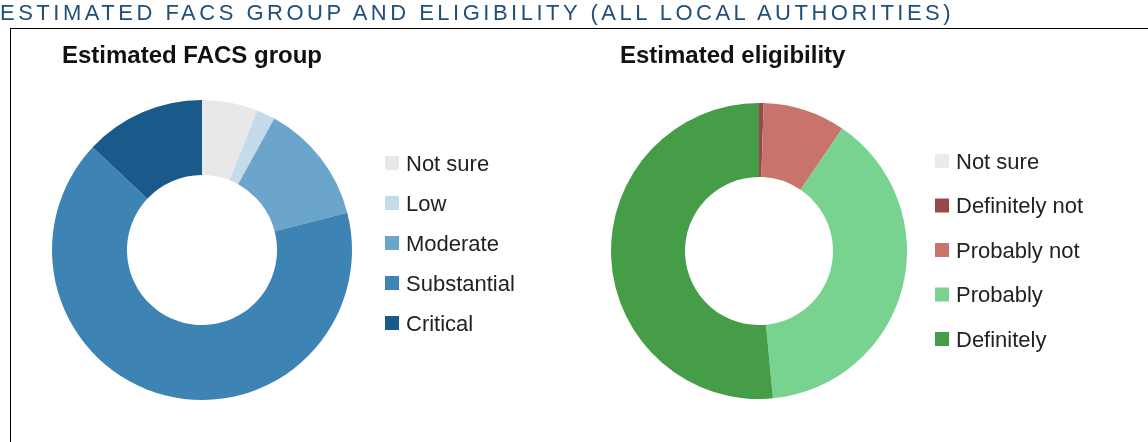 This screenshot has height=442, width=1148. Describe the element at coordinates (1001, 339) in the screenshot. I see `legend-label: Definitely` at that location.